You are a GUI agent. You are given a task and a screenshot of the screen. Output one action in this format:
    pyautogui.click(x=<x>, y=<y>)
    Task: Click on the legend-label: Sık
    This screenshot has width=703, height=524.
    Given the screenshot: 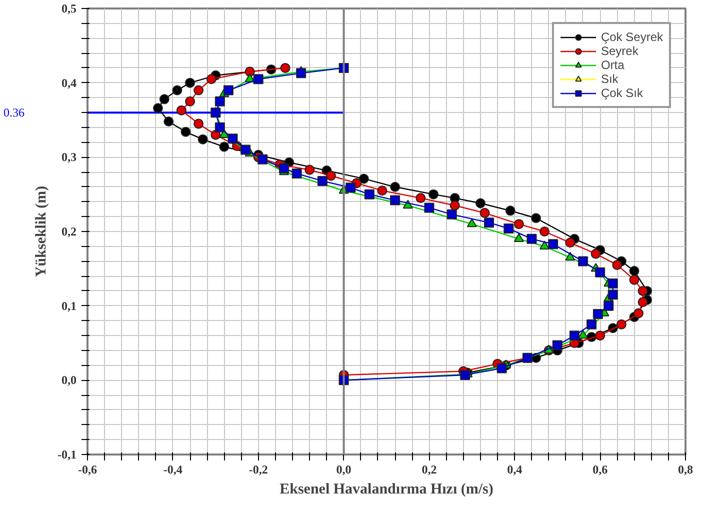 What is the action you would take?
    pyautogui.click(x=610, y=79)
    